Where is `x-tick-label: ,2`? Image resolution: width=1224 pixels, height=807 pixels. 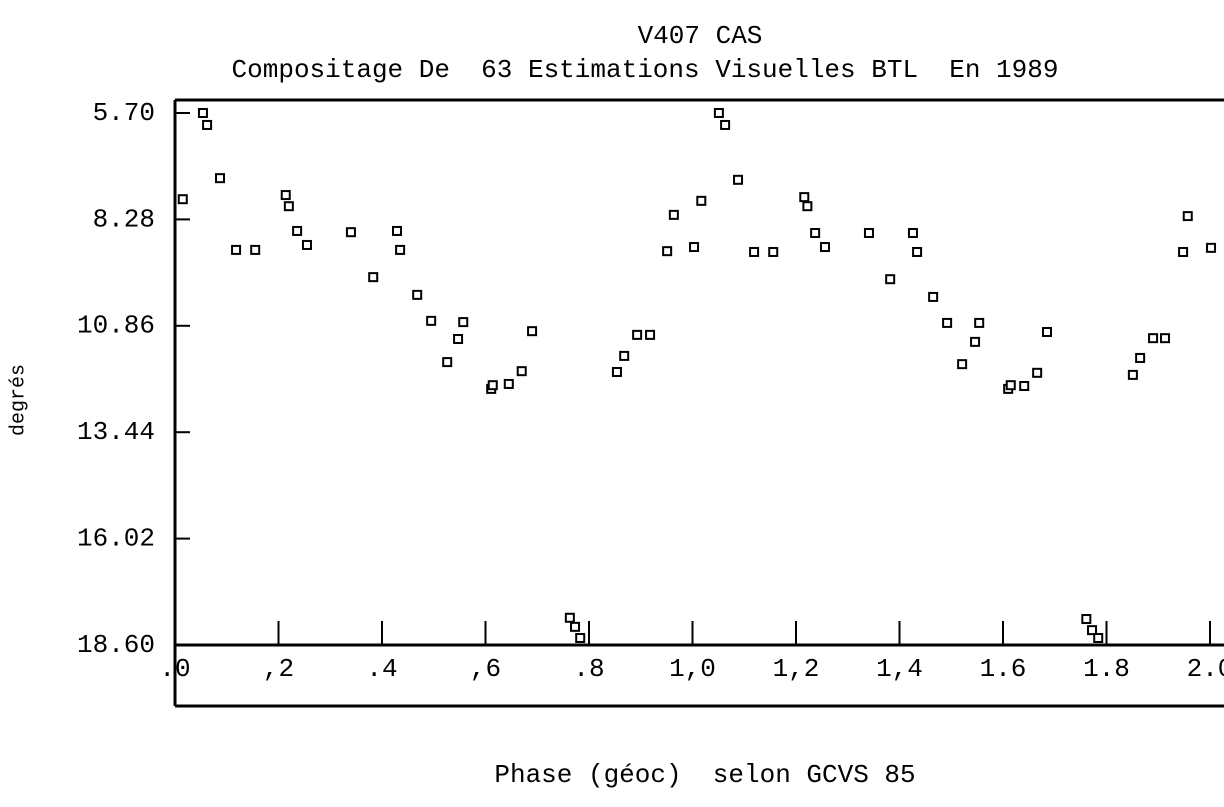
x-tick-label: ,2 is located at coordinates (278, 669).